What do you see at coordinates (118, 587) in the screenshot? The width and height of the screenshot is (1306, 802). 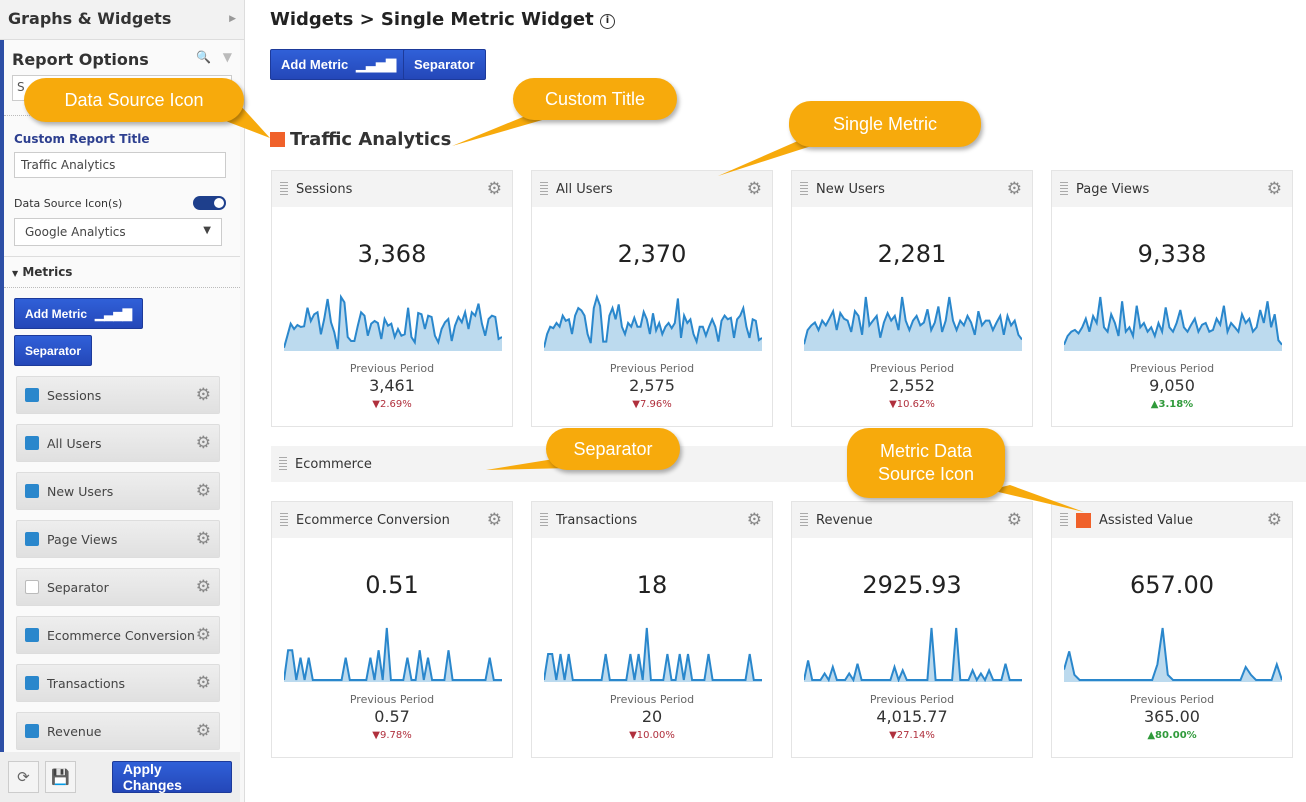 I see `metric-item: Separator ⚙` at bounding box center [118, 587].